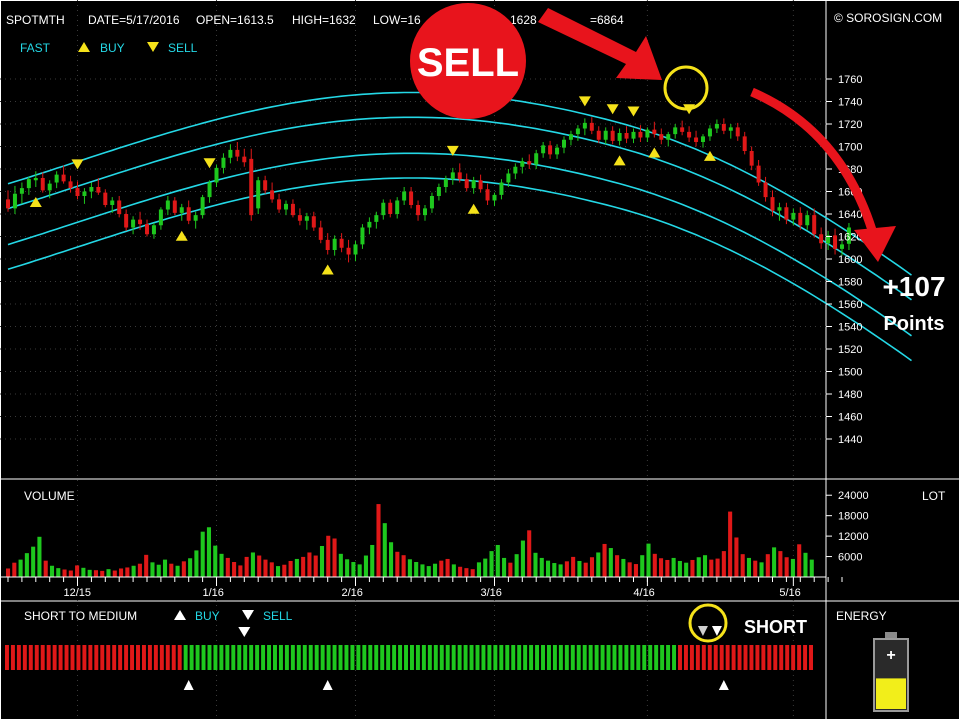 Image resolution: width=960 pixels, height=720 pixels. What do you see at coordinates (891, 636) in the screenshot?
I see `battery-terminal-icon` at bounding box center [891, 636].